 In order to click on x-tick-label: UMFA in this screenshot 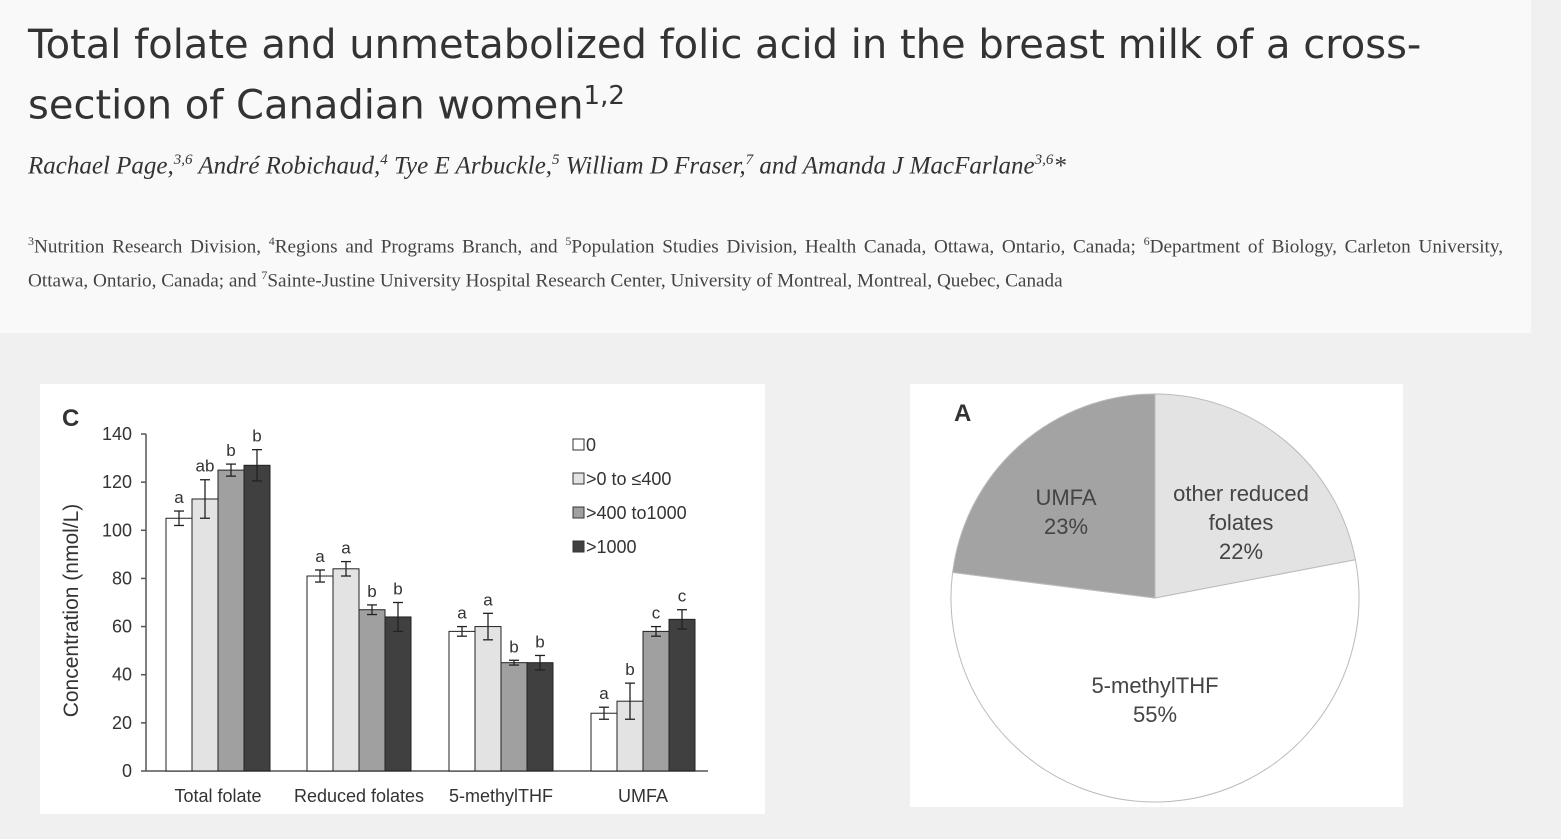, I will do `click(643, 796)`.